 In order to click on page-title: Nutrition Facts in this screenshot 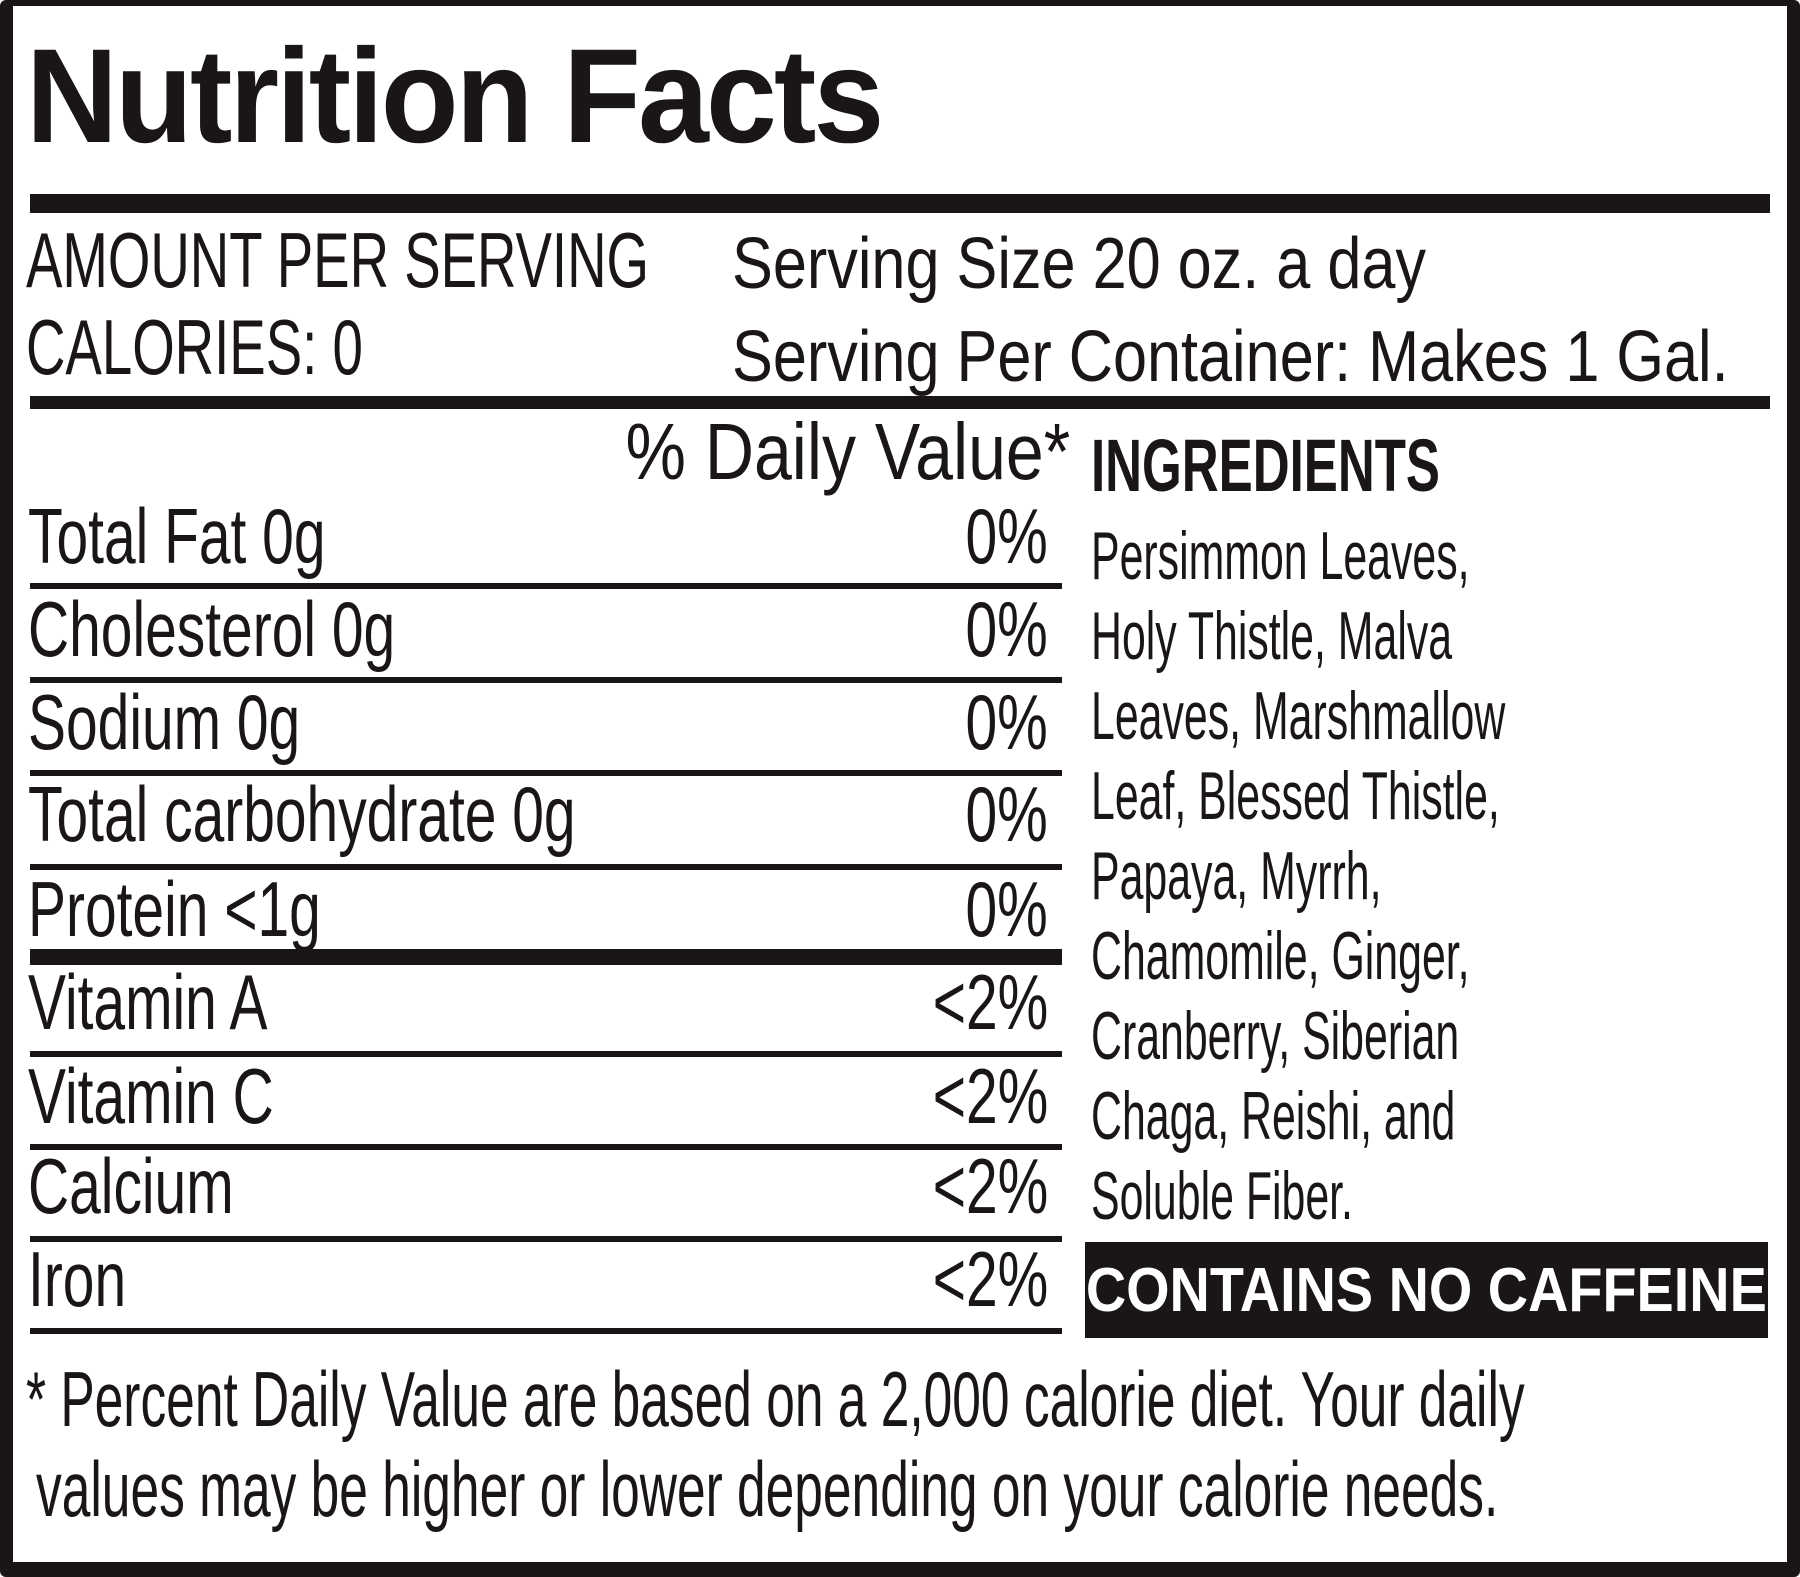, I will do `click(476, 97)`.